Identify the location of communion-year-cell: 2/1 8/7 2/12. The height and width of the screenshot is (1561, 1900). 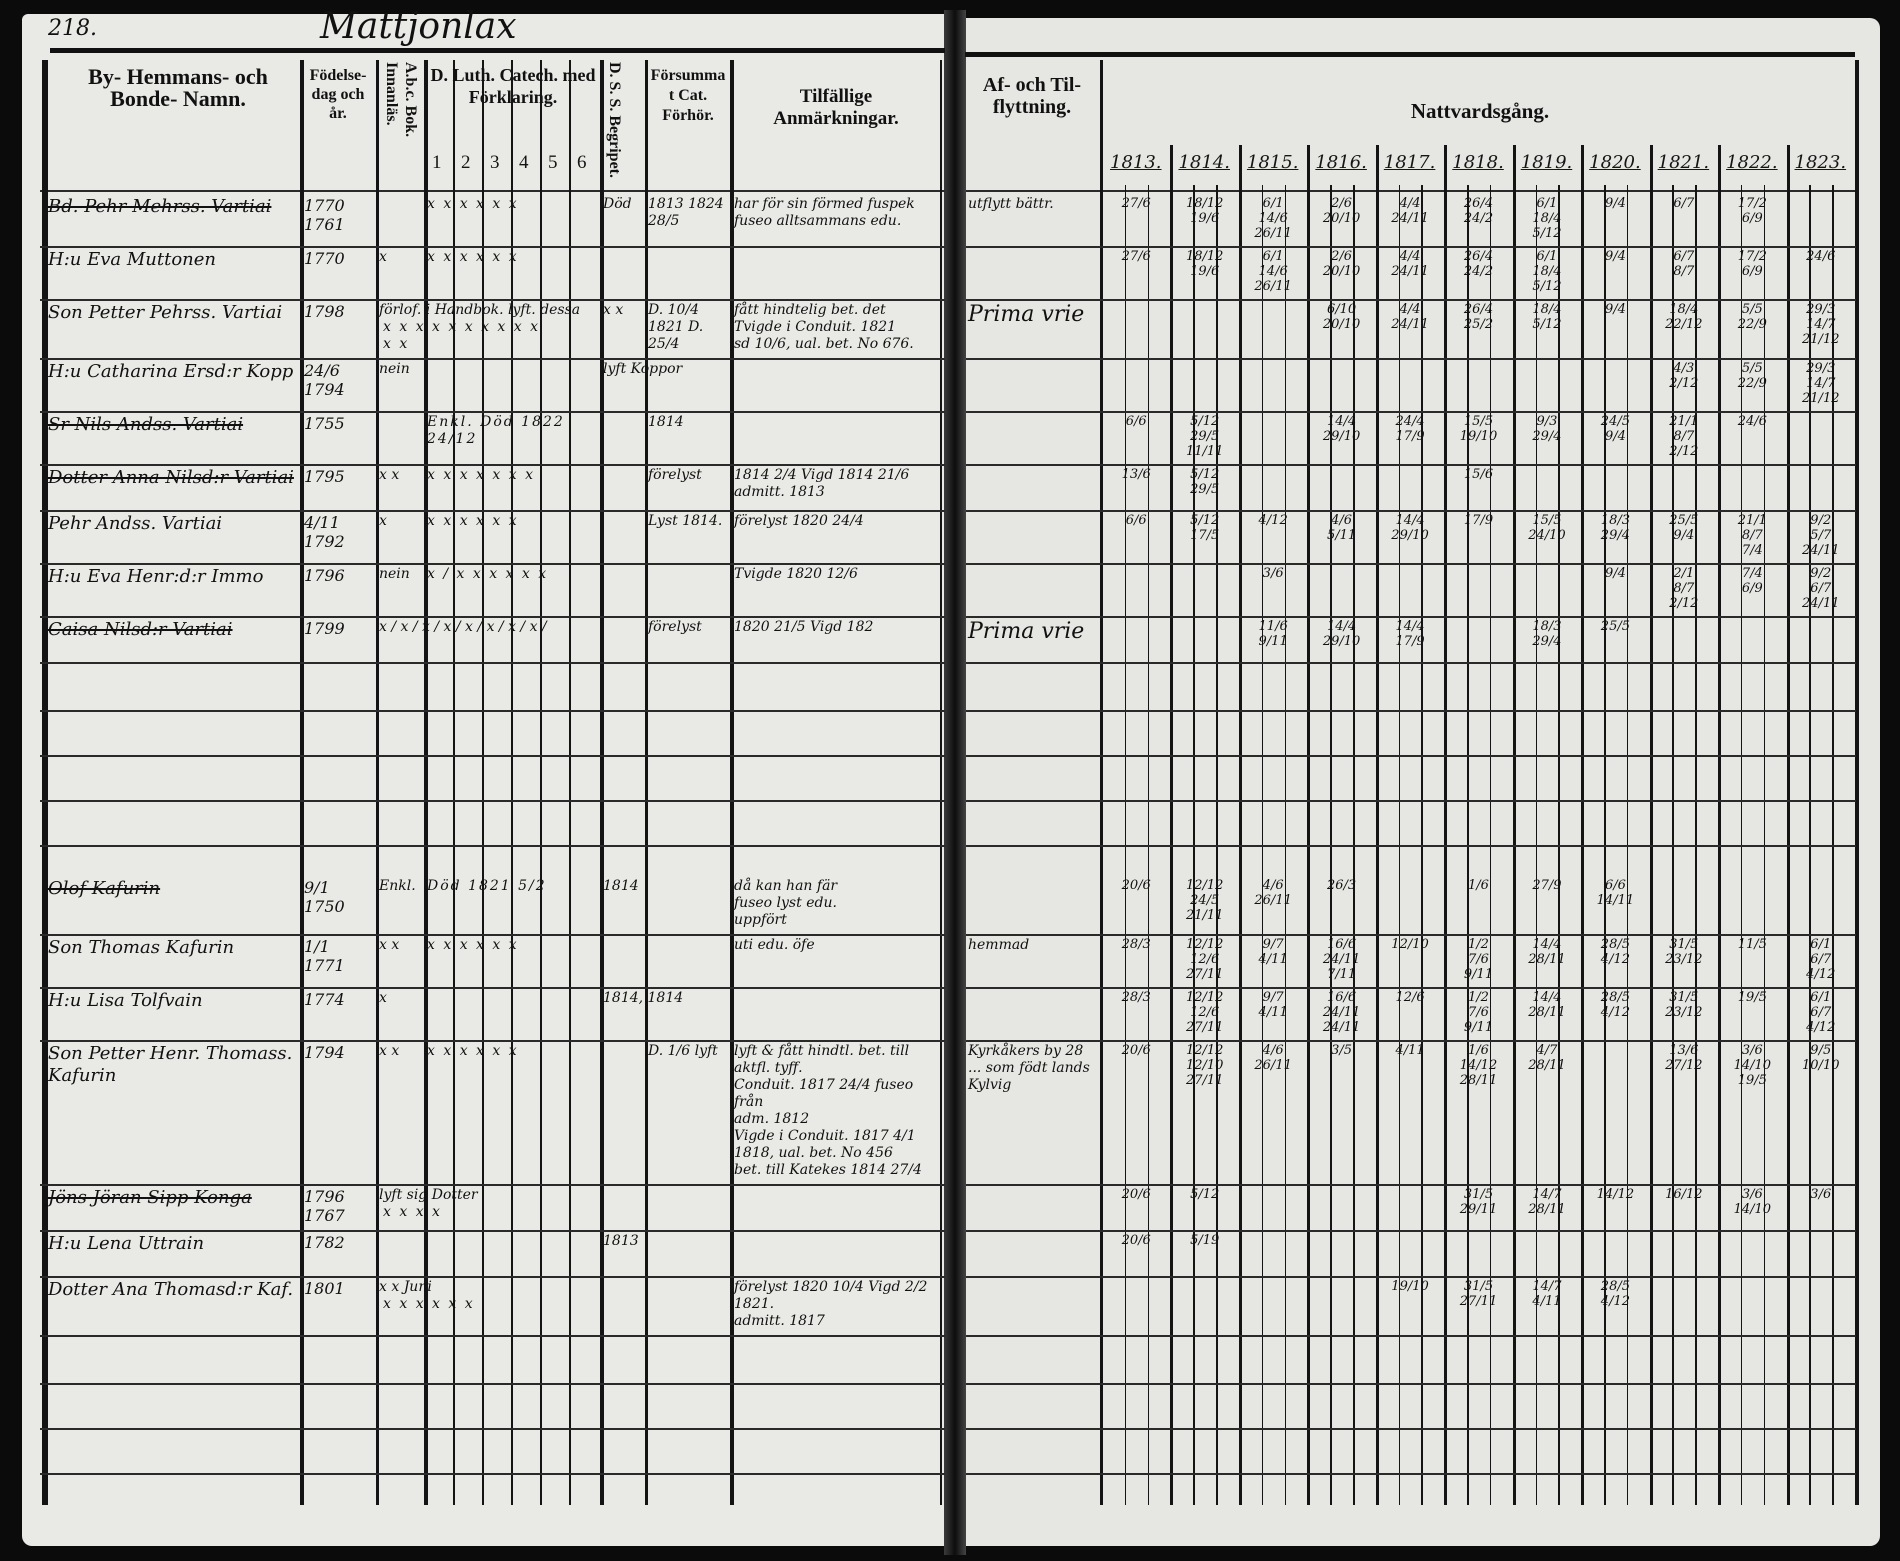
(1684, 588).